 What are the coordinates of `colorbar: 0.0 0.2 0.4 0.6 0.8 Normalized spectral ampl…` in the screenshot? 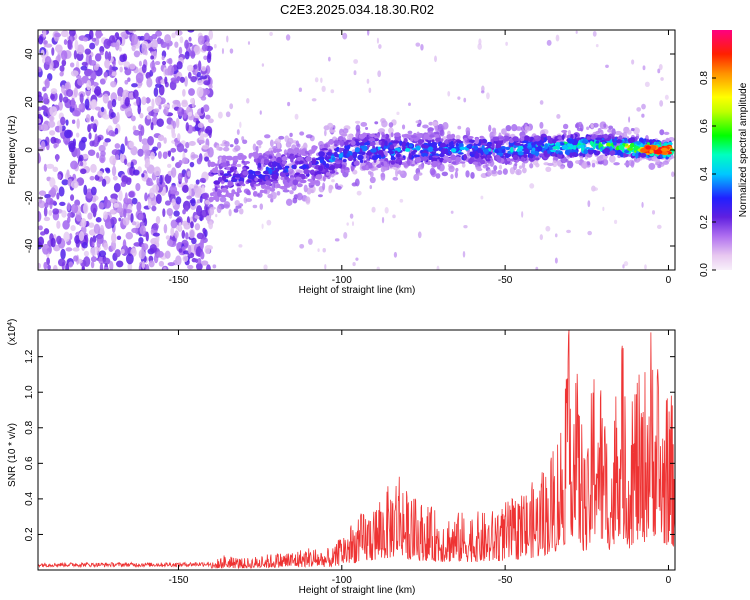 It's located at (724, 153).